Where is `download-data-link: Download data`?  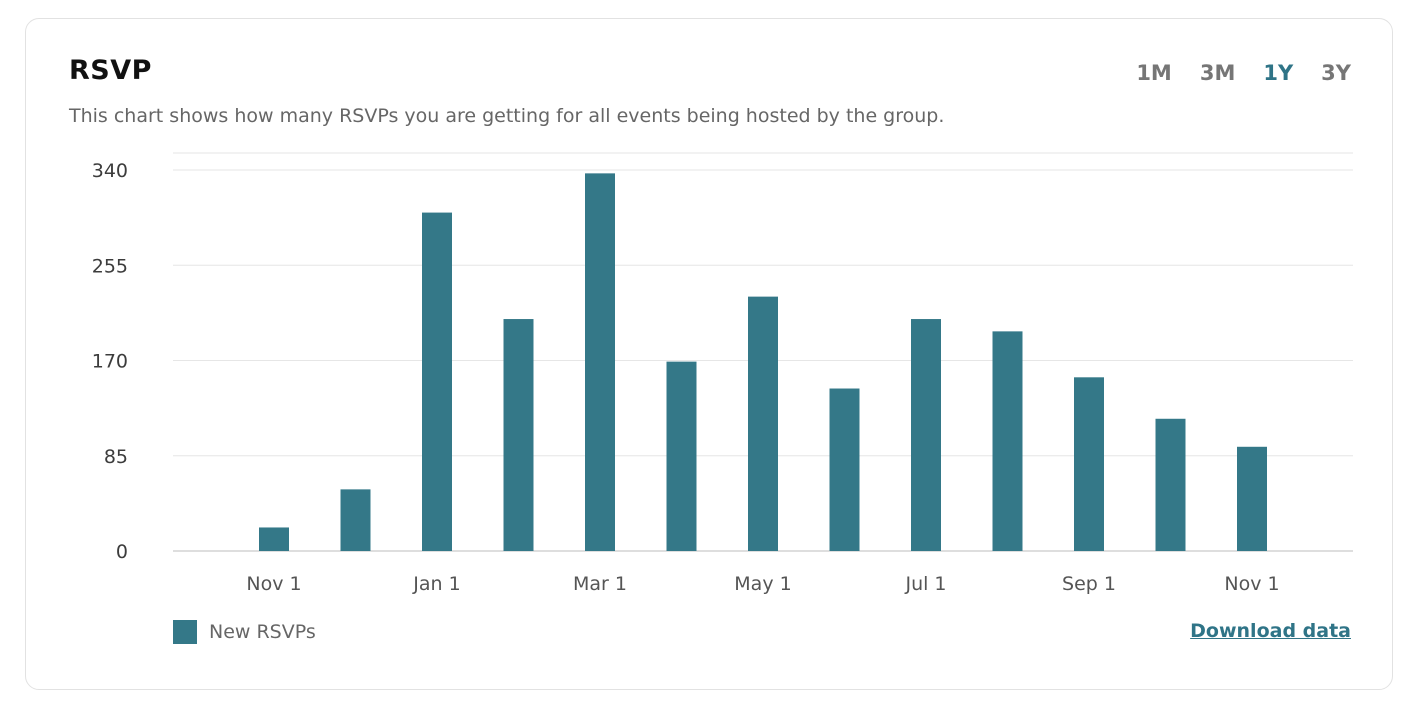 download-data-link: Download data is located at coordinates (1270, 631).